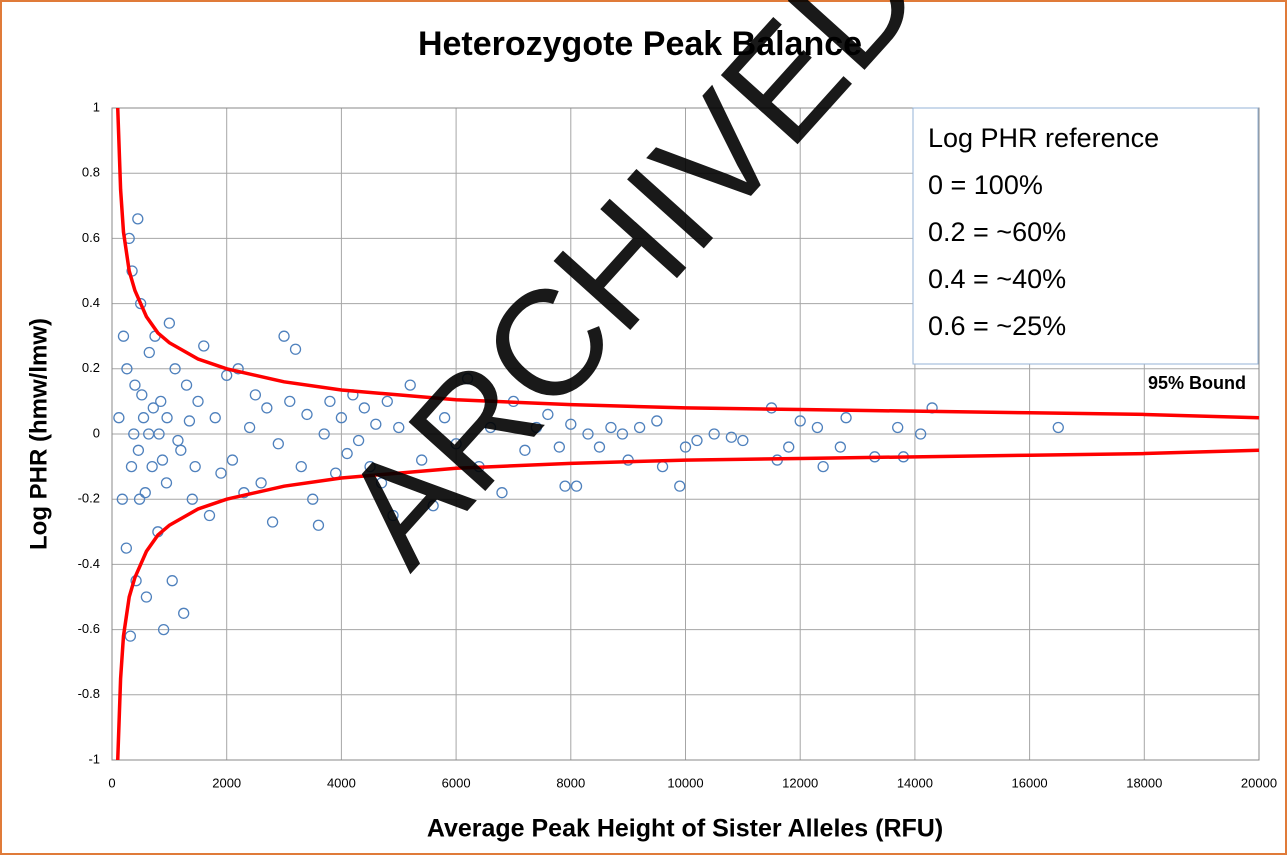 This screenshot has width=1287, height=855. What do you see at coordinates (91, 367) in the screenshot?
I see `y-tick-label: 0.2` at bounding box center [91, 367].